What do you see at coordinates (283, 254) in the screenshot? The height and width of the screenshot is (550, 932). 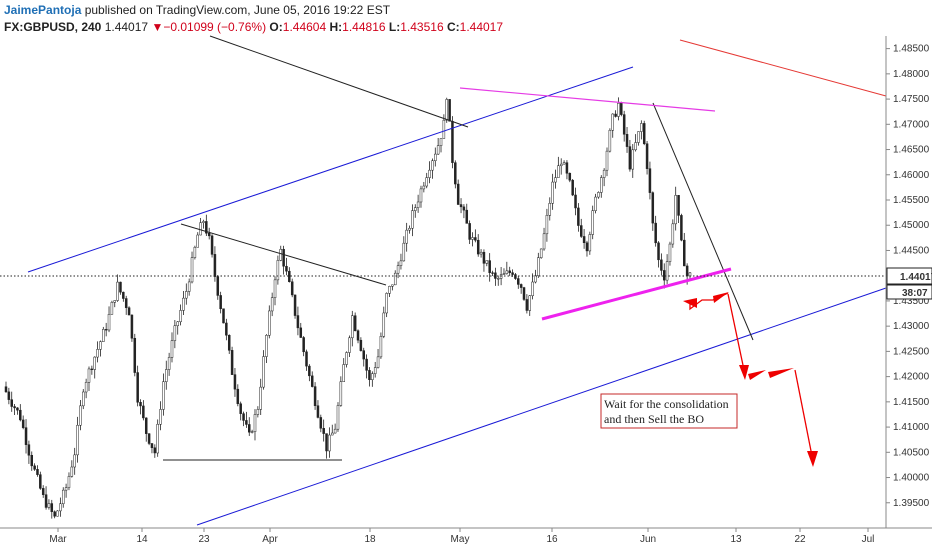 I see `trendline-descending` at bounding box center [283, 254].